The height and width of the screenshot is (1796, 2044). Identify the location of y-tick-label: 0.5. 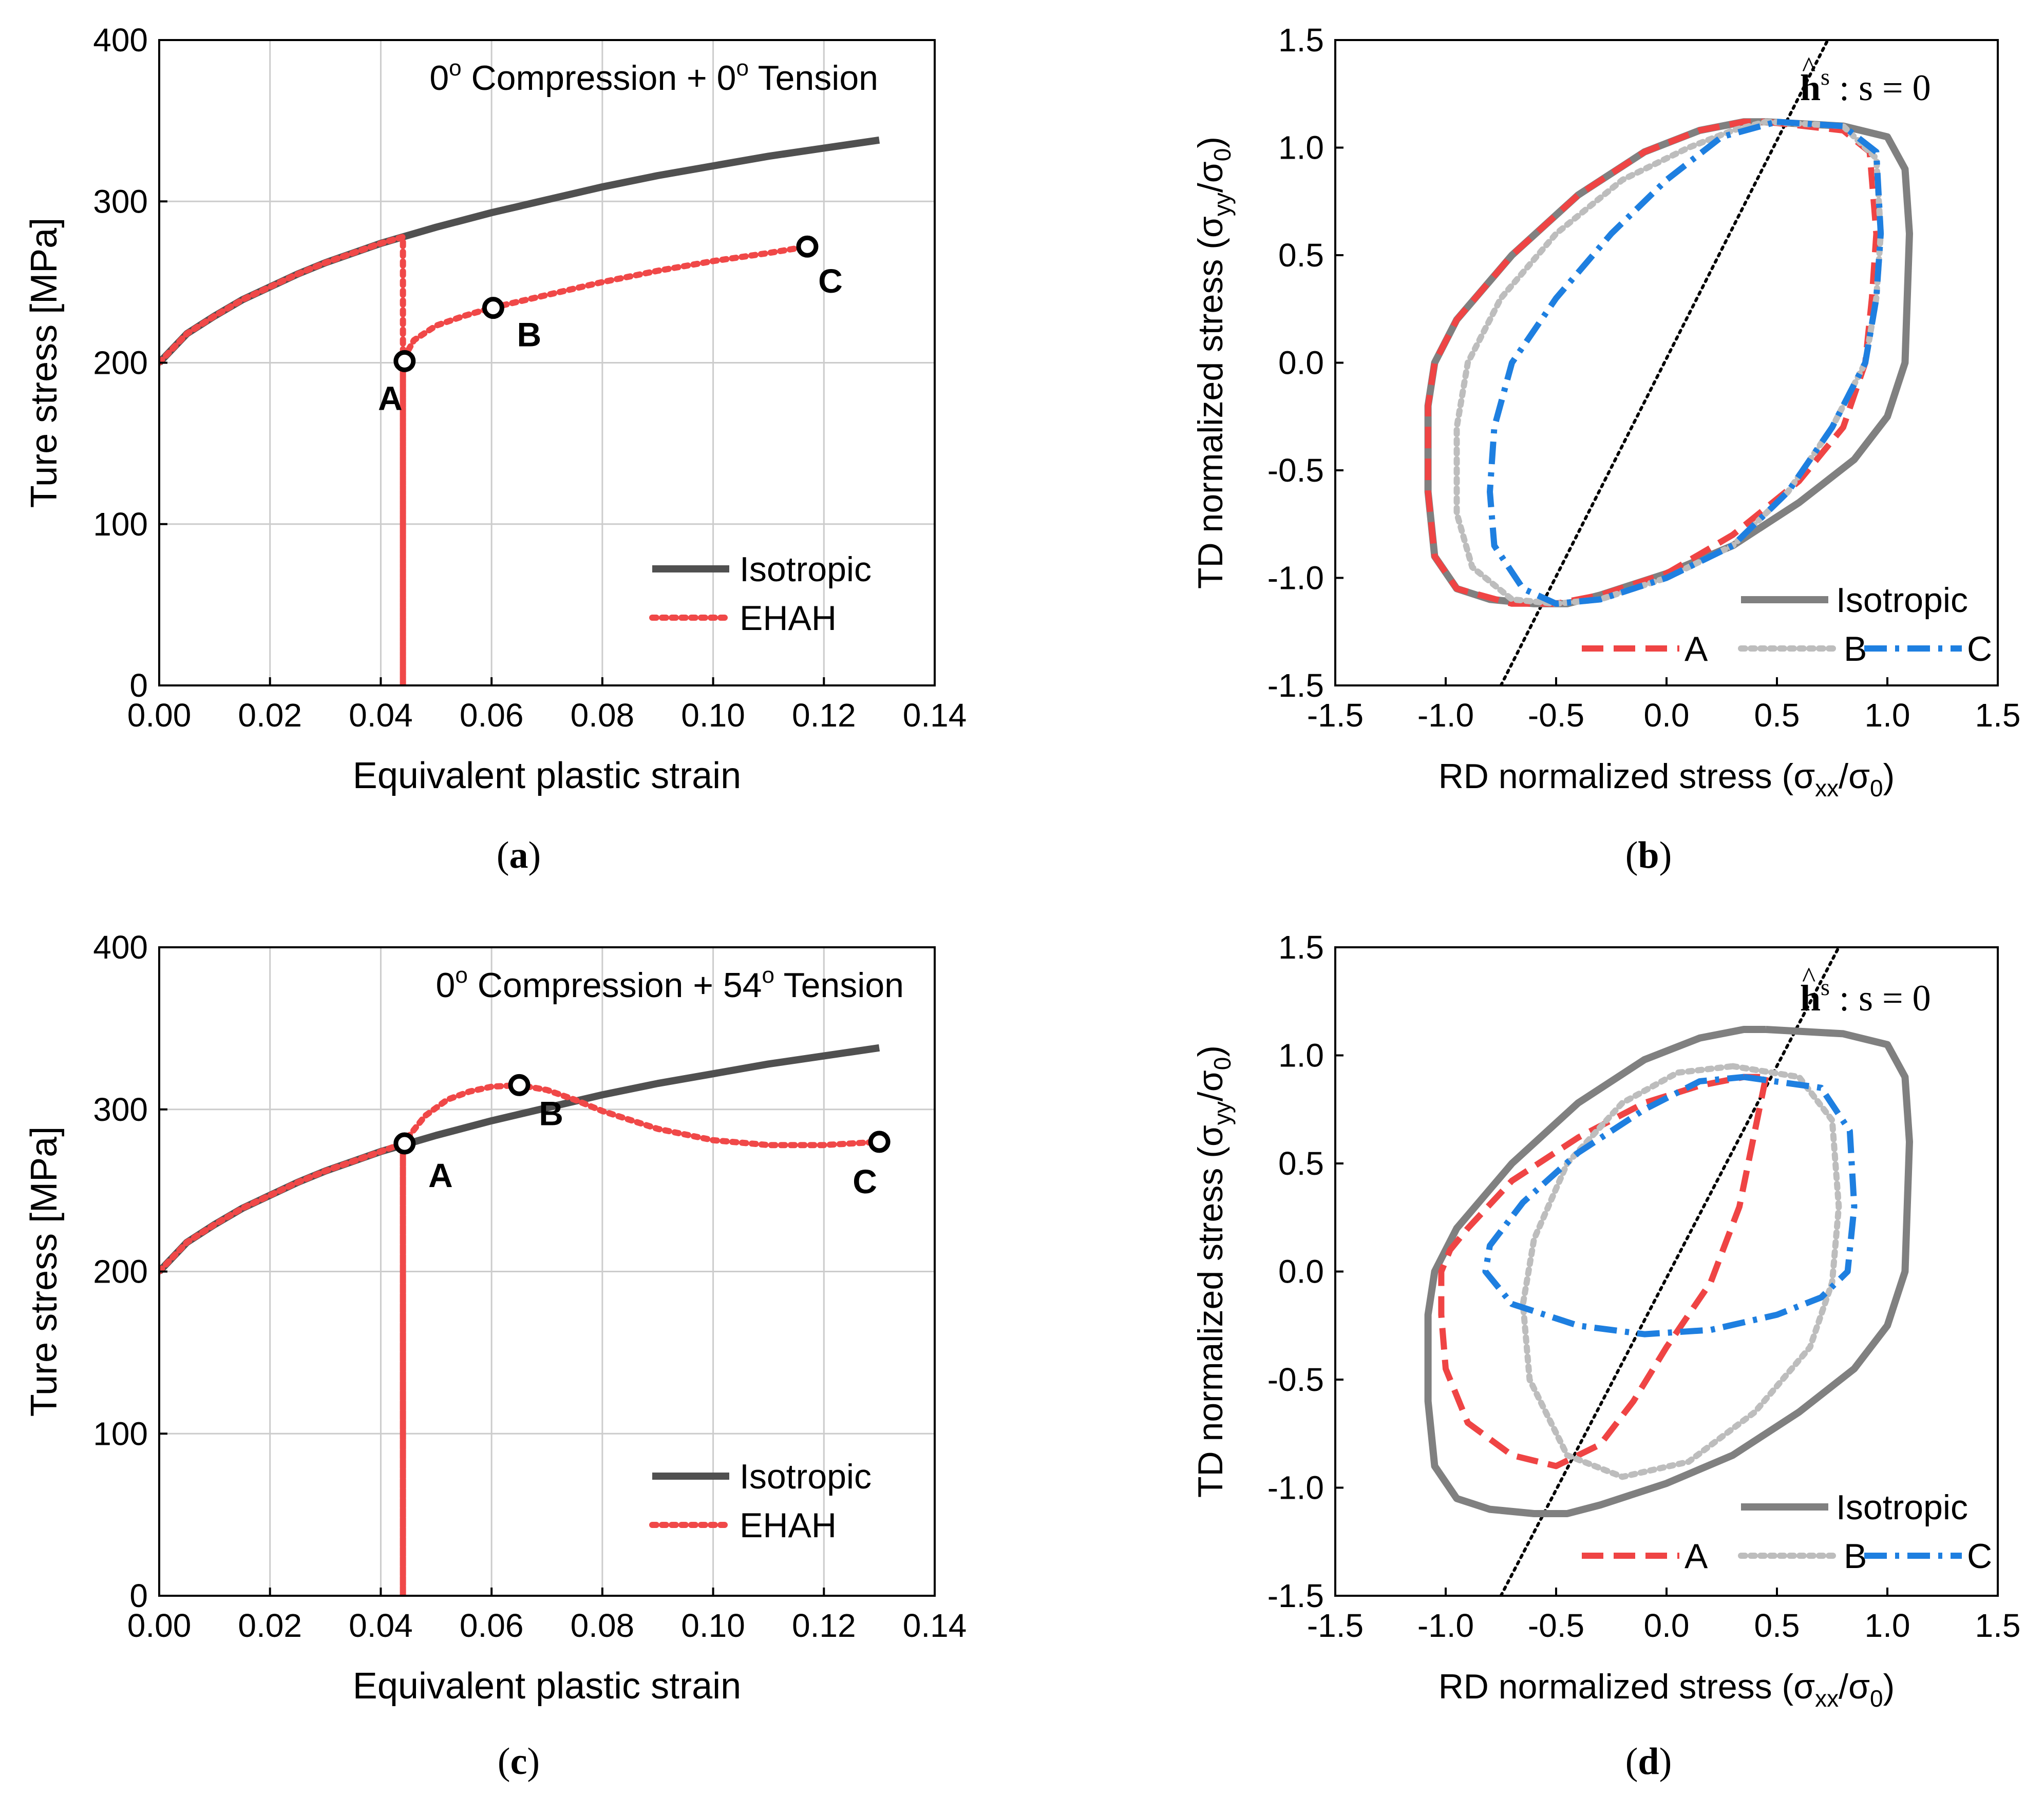
(1301, 255).